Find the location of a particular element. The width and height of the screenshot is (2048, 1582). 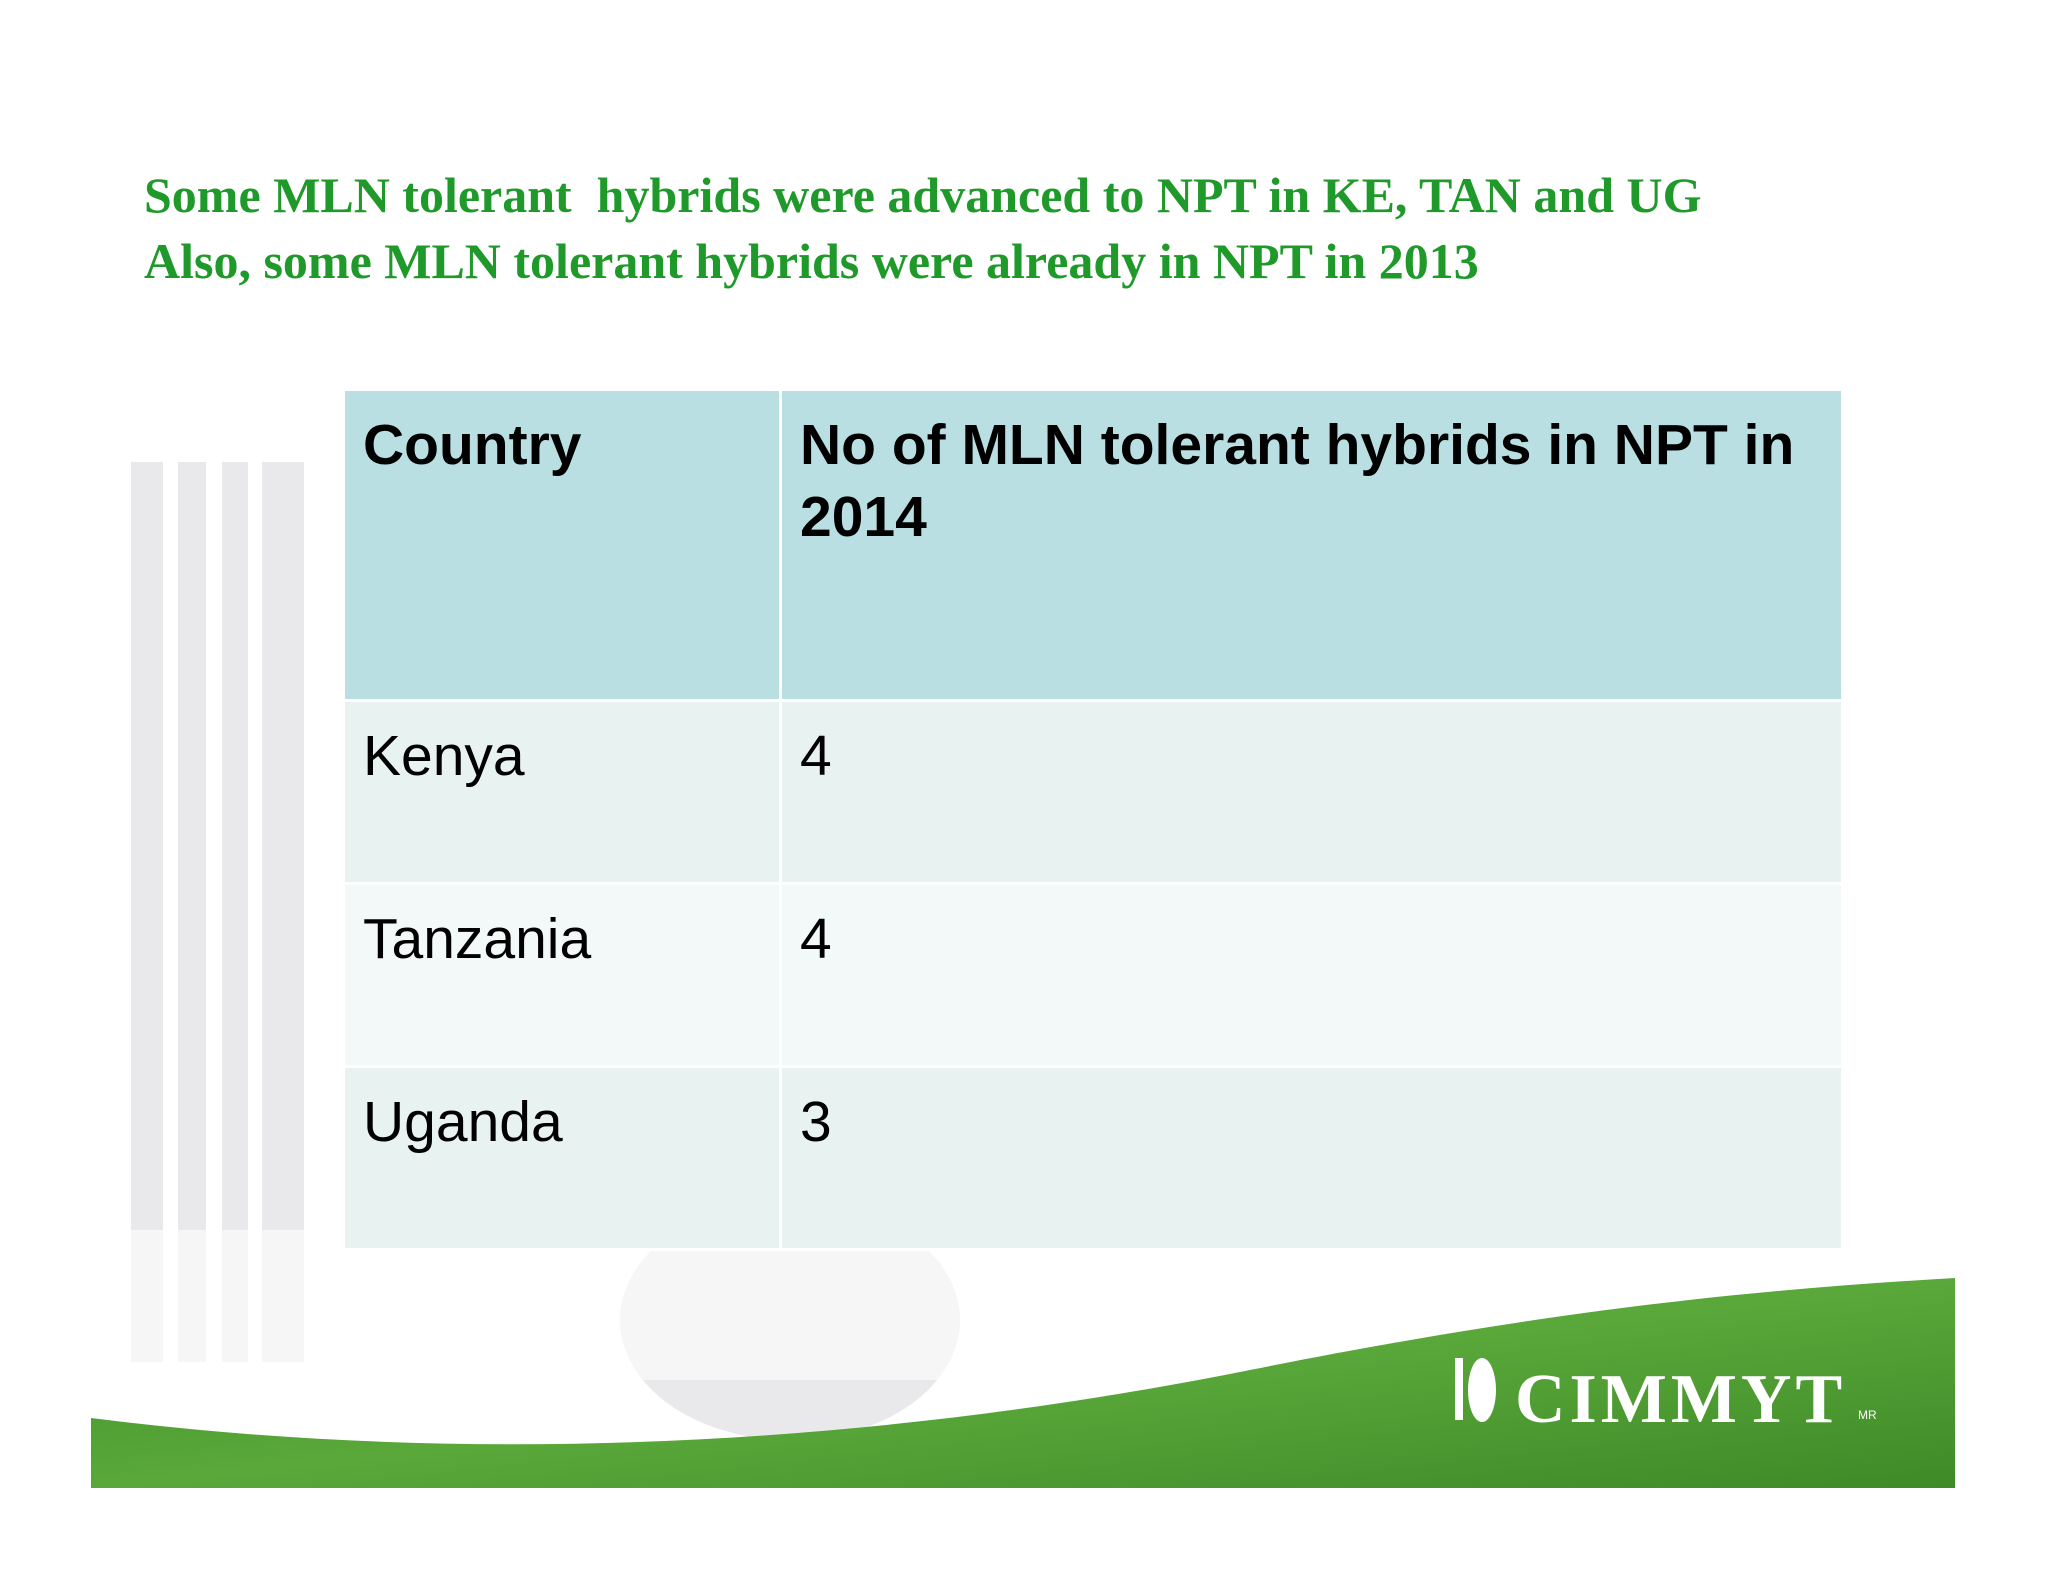

row: Uganda 3 is located at coordinates (1093, 1158).